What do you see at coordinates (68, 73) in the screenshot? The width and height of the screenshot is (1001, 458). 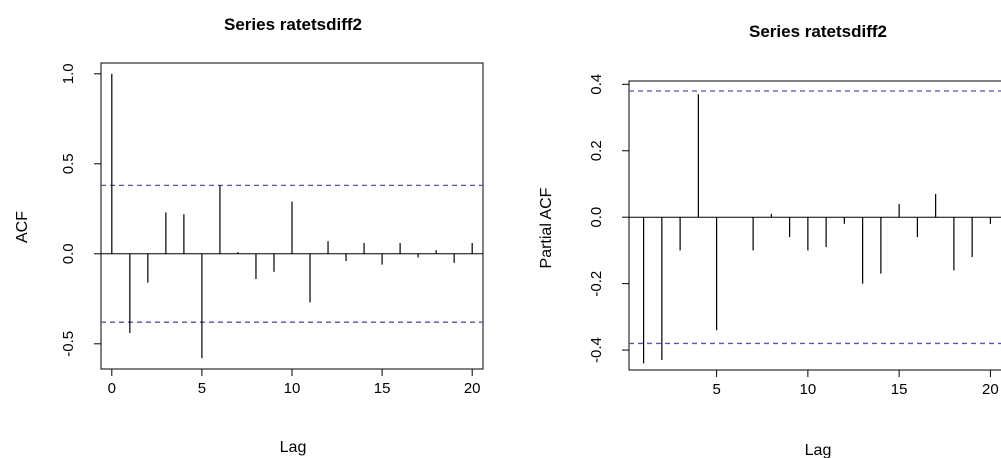 I see `acf-y-tick-label: 1.0` at bounding box center [68, 73].